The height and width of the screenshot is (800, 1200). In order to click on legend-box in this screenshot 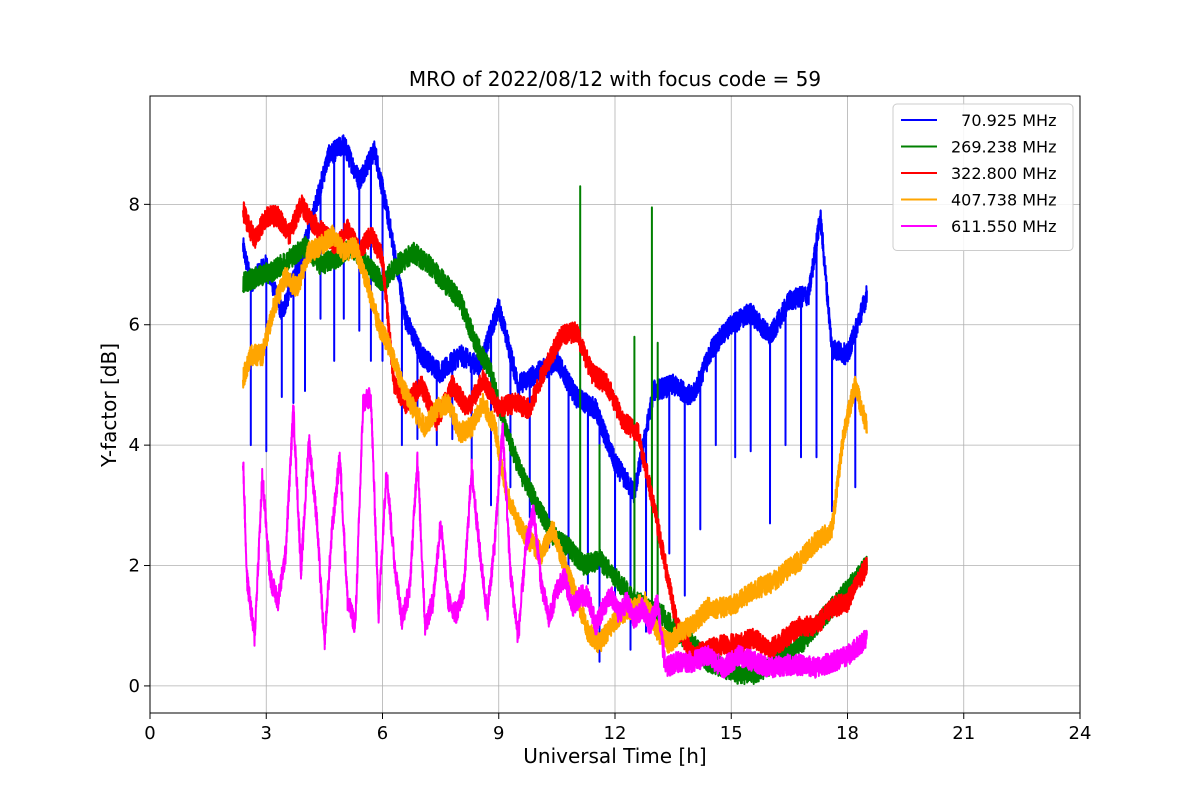, I will do `click(983, 177)`.